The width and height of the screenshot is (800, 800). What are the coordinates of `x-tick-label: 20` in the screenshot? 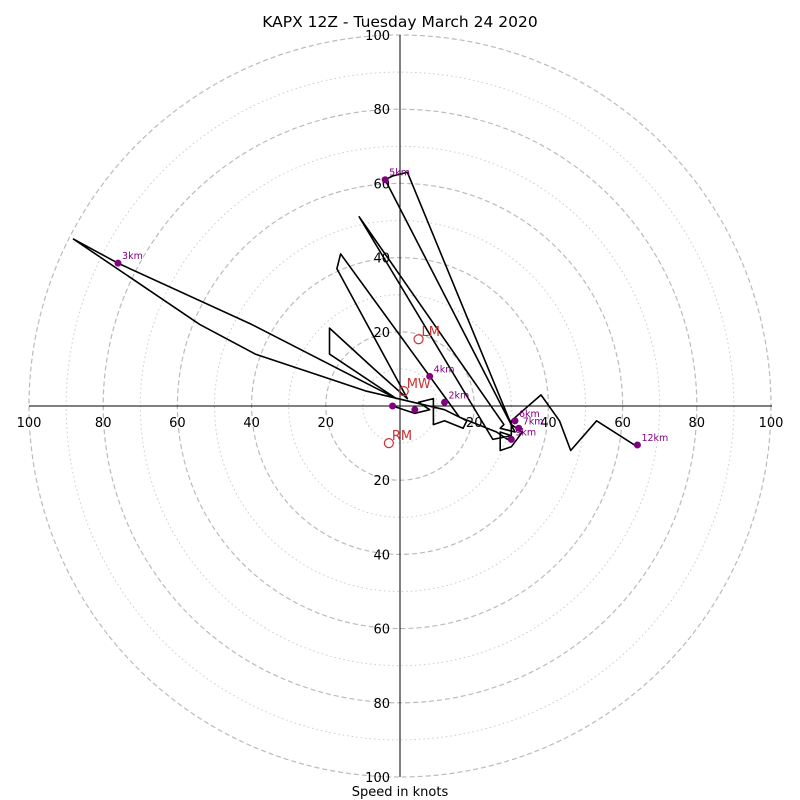 It's located at (326, 423).